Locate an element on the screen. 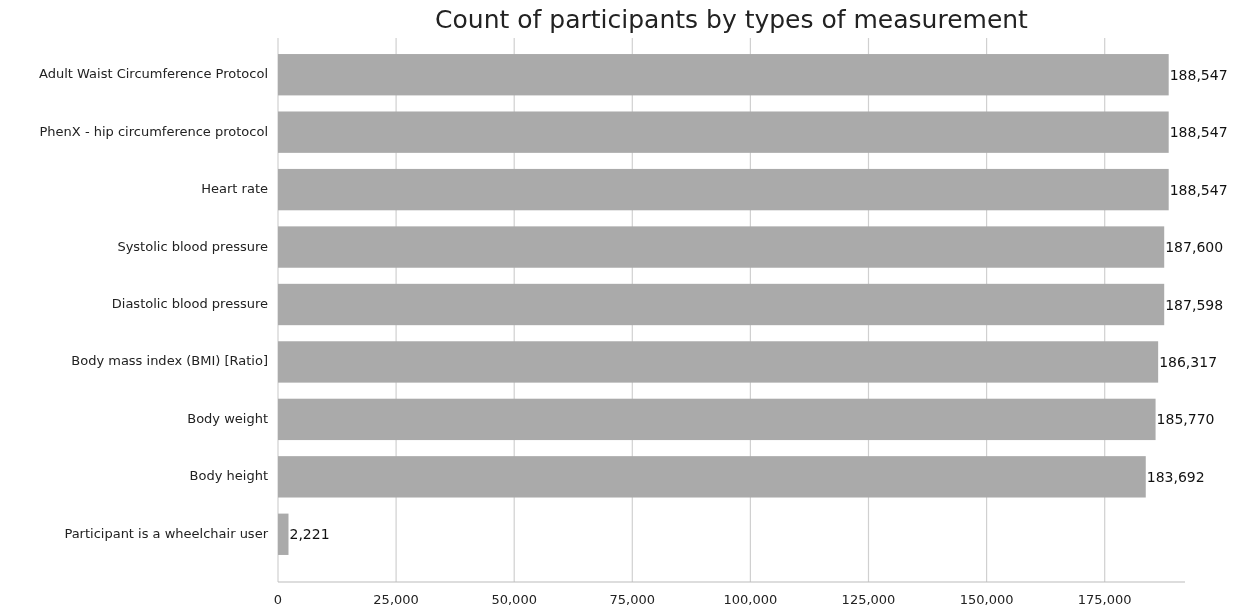 This screenshot has height=611, width=1251. y-tick-label: Body height is located at coordinates (228, 476).